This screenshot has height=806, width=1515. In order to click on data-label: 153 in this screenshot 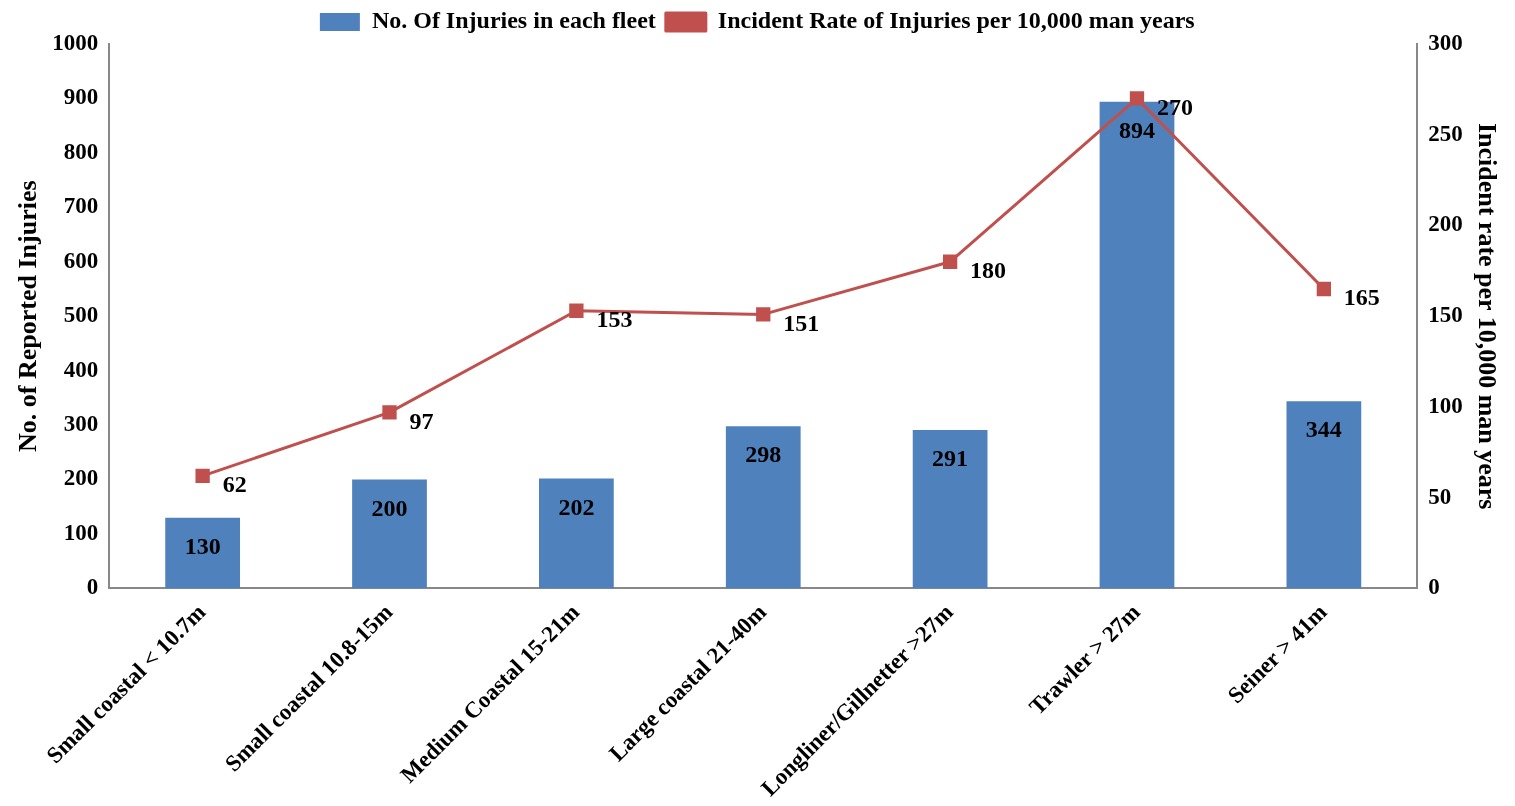, I will do `click(614, 318)`.